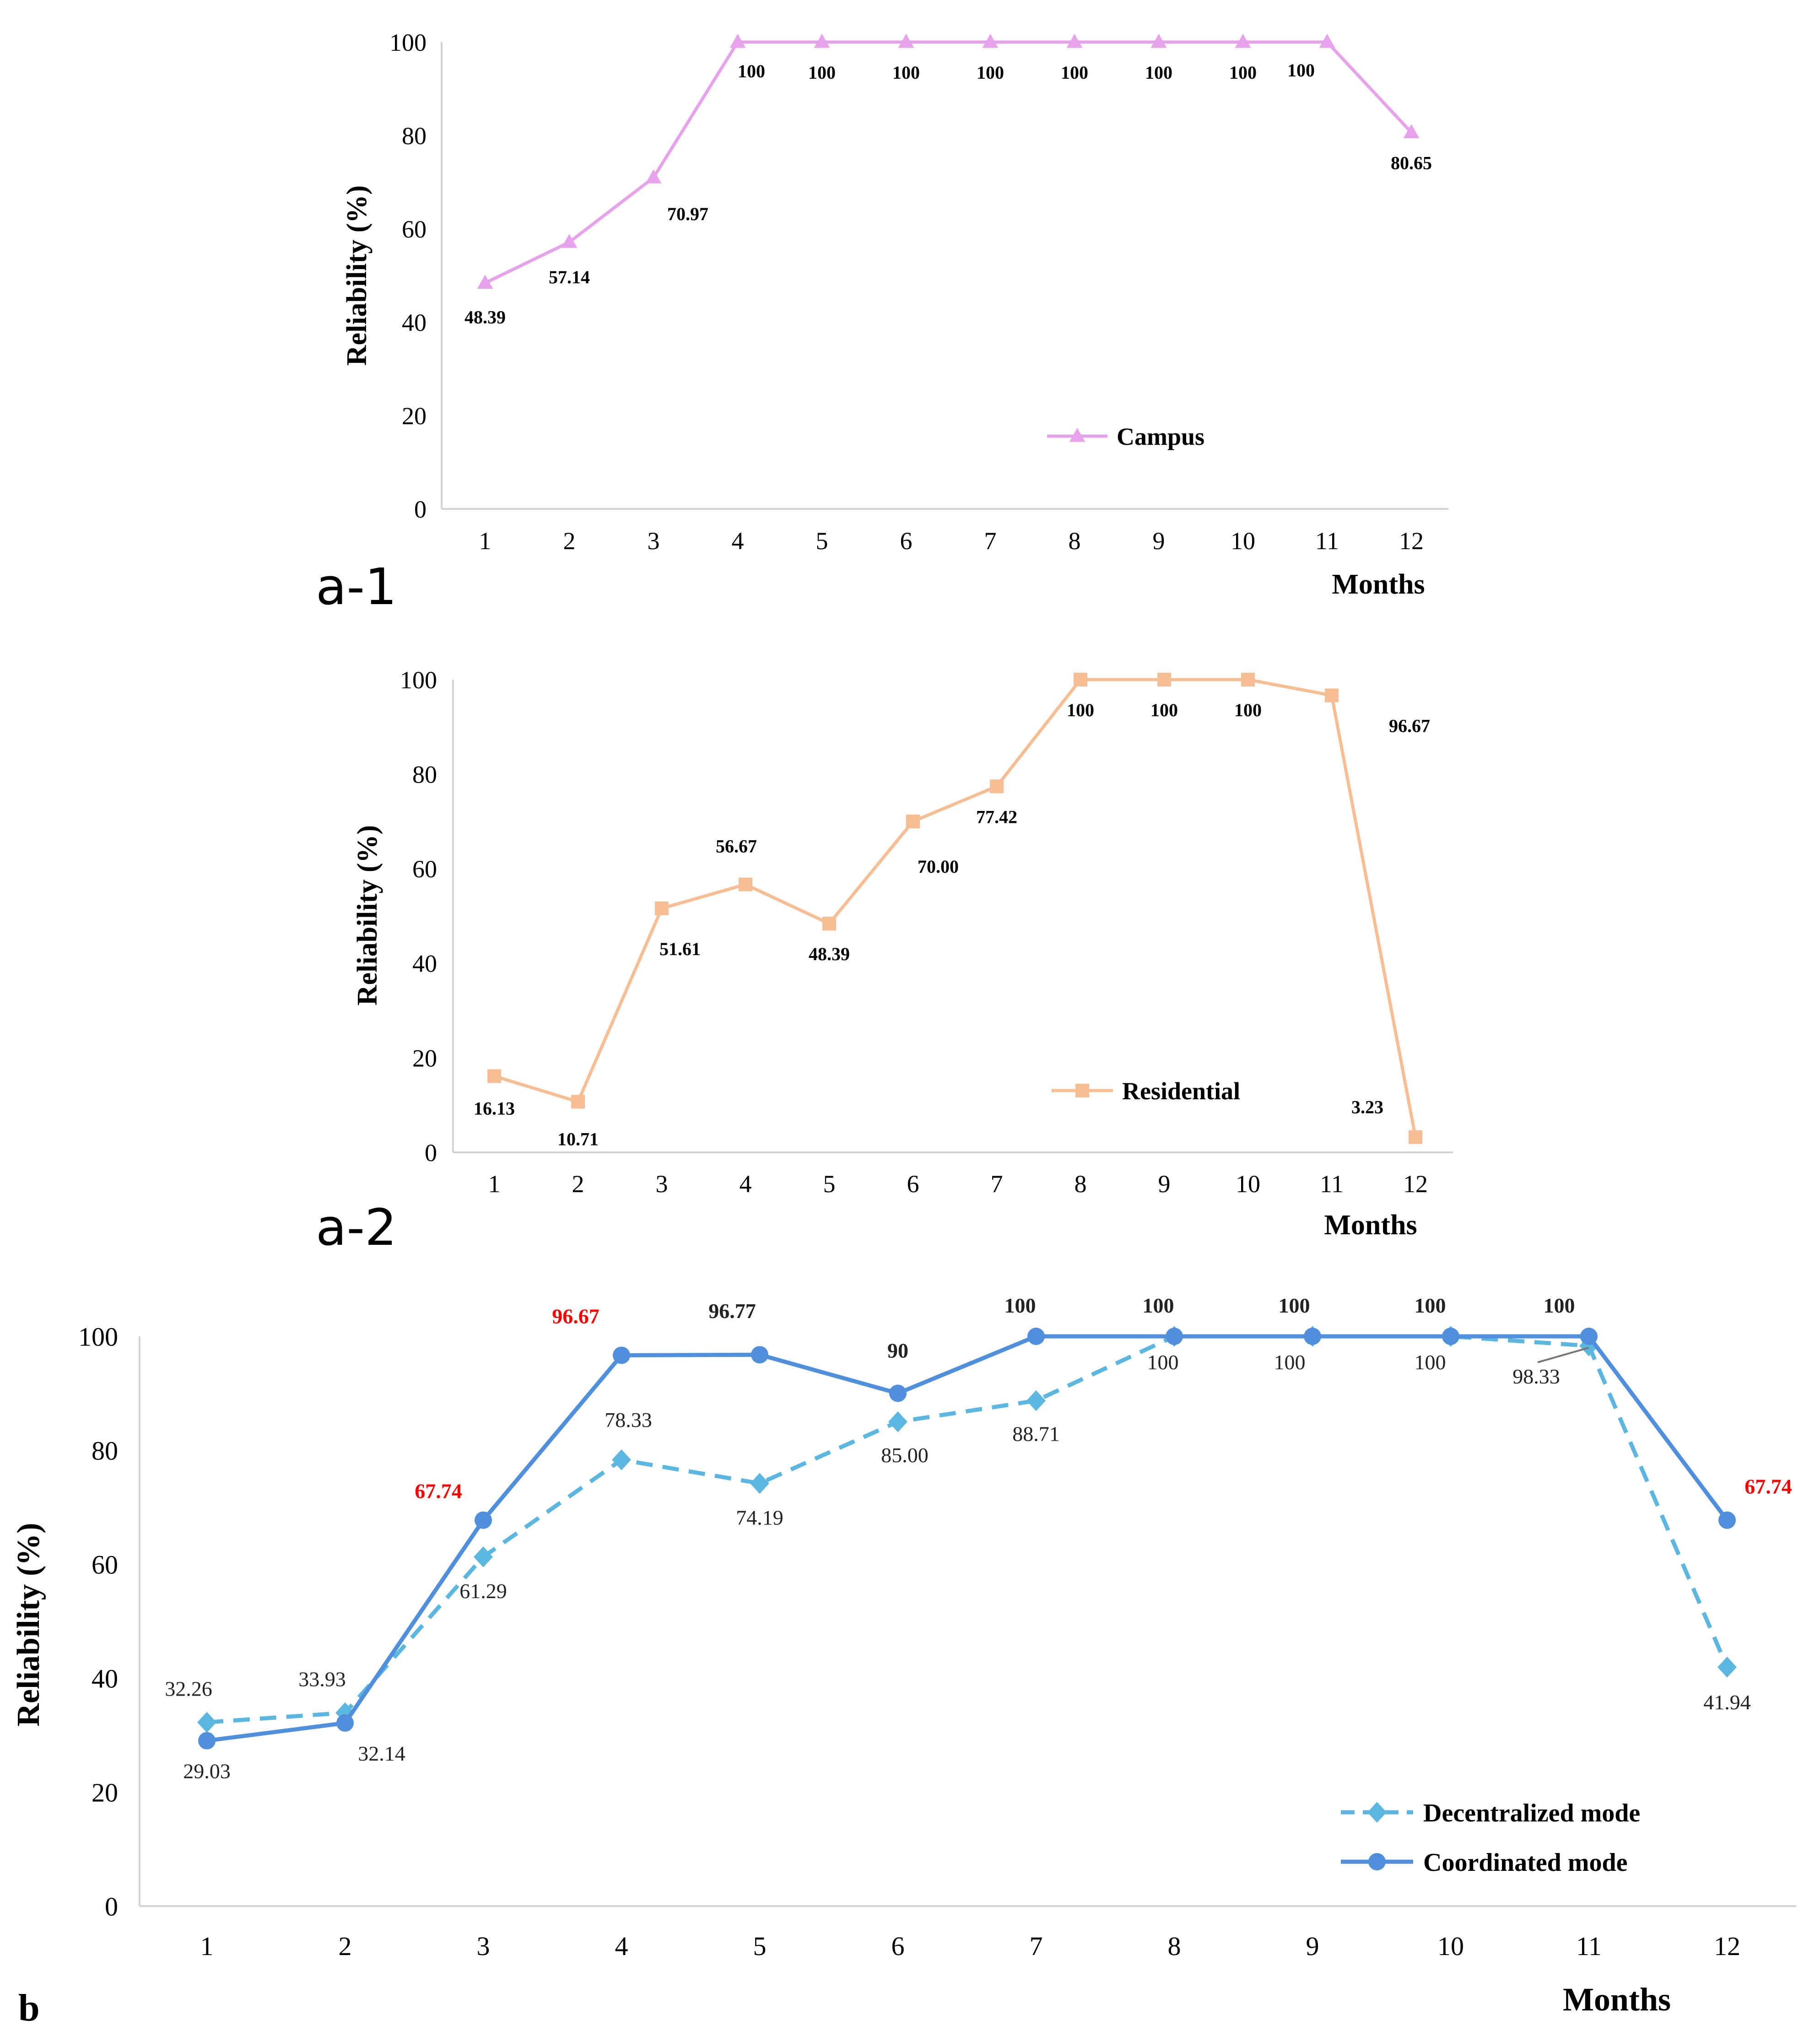  I want to click on data-label: 70.00, so click(938, 866).